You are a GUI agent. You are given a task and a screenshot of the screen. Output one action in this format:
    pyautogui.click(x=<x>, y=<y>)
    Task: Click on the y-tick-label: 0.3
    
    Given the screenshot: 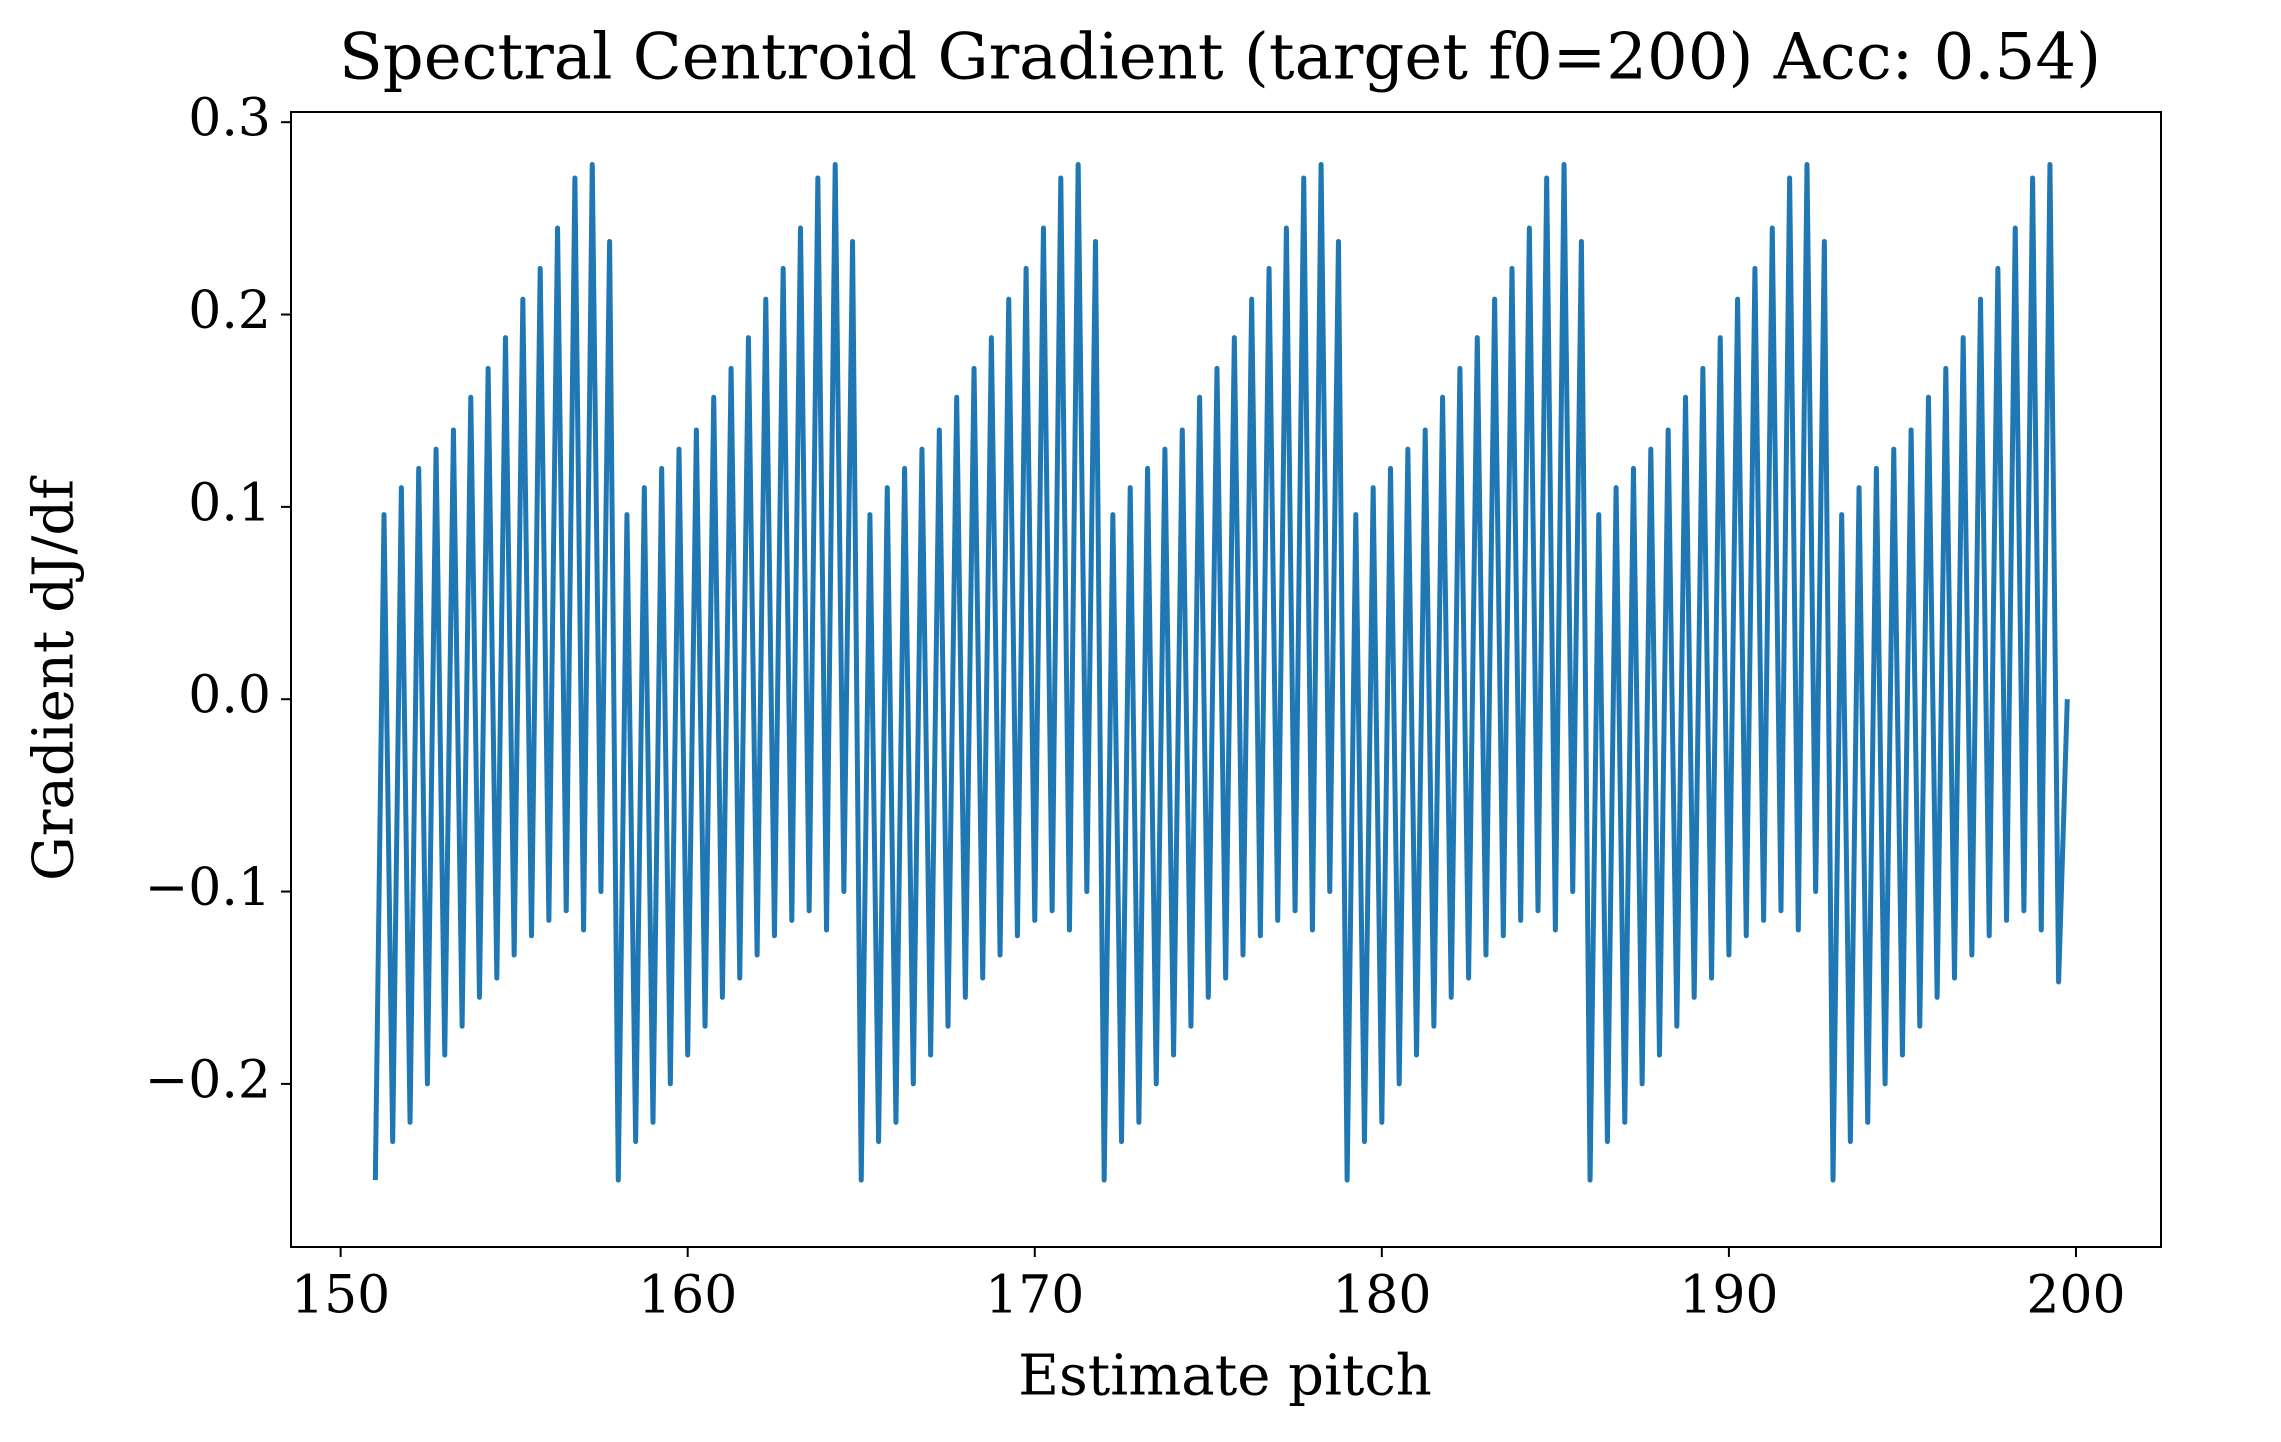 What is the action you would take?
    pyautogui.click(x=229, y=119)
    